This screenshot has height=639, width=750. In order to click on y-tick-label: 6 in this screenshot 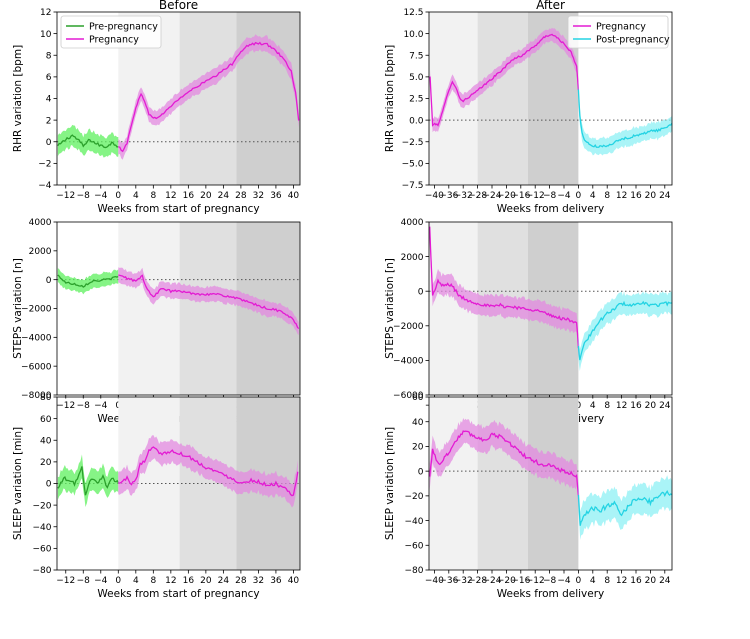, I will do `click(49, 78)`.